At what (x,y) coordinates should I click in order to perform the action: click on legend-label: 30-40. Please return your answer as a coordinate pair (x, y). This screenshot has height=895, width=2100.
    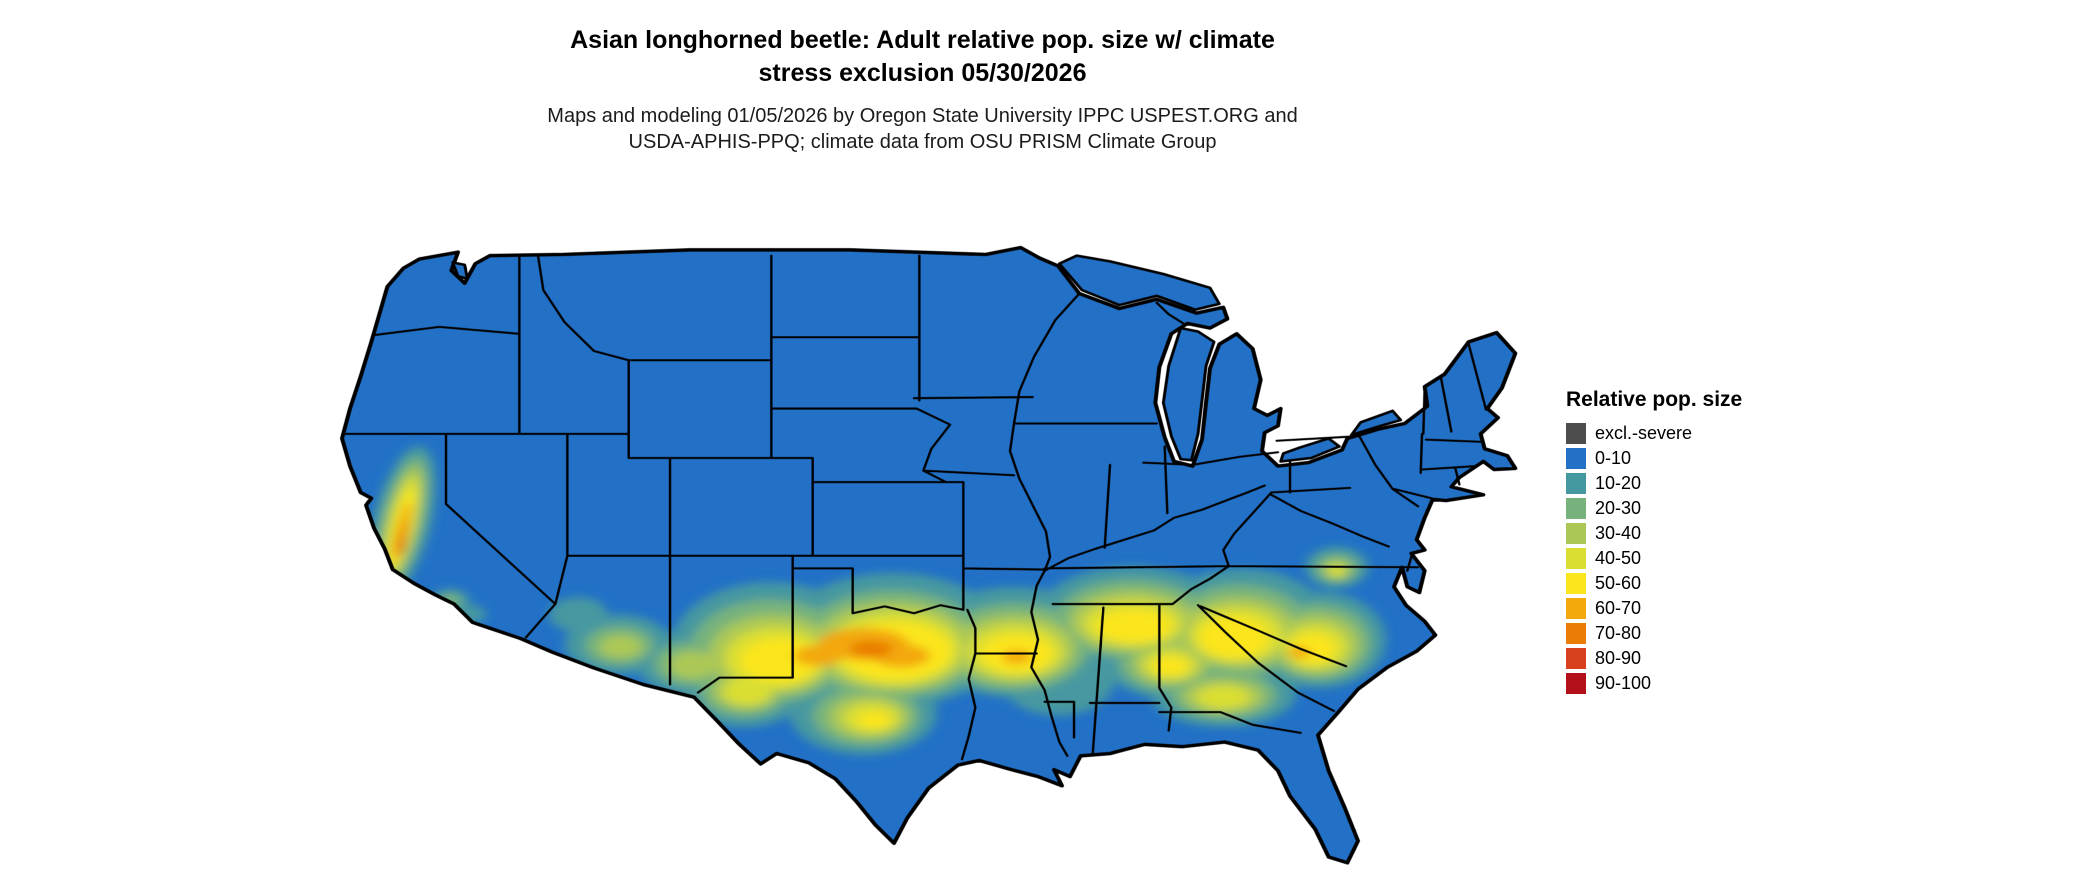
    Looking at the image, I should click on (1618, 533).